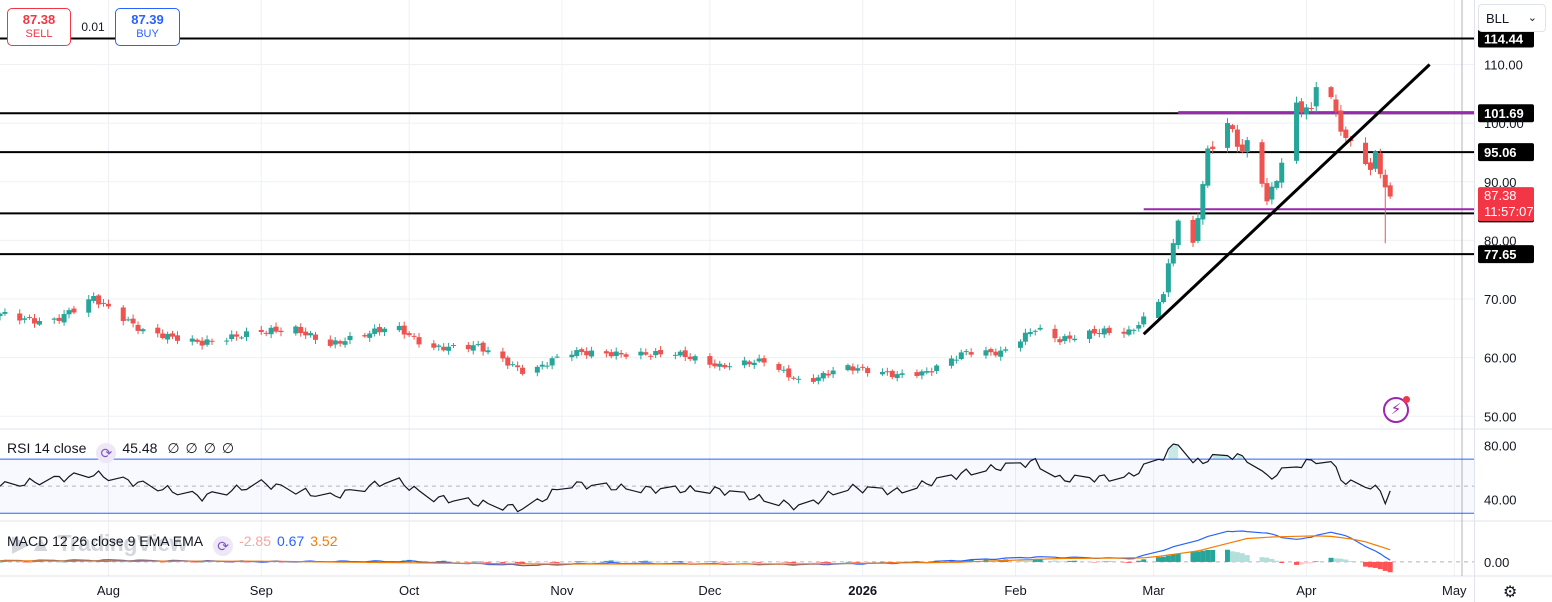 The height and width of the screenshot is (602, 1552). I want to click on macd-legend: MACD 12 26 close 9 EMA EMA ⟳ -2.85 0.67 3.52, so click(175, 544).